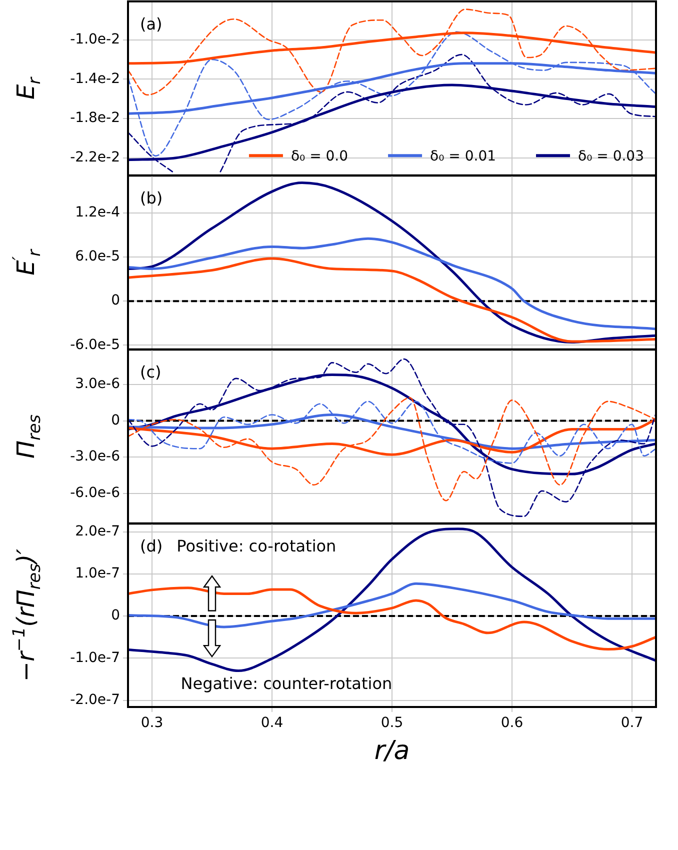  What do you see at coordinates (95, 118) in the screenshot?
I see `y-tick-label: -1.8e-2` at bounding box center [95, 118].